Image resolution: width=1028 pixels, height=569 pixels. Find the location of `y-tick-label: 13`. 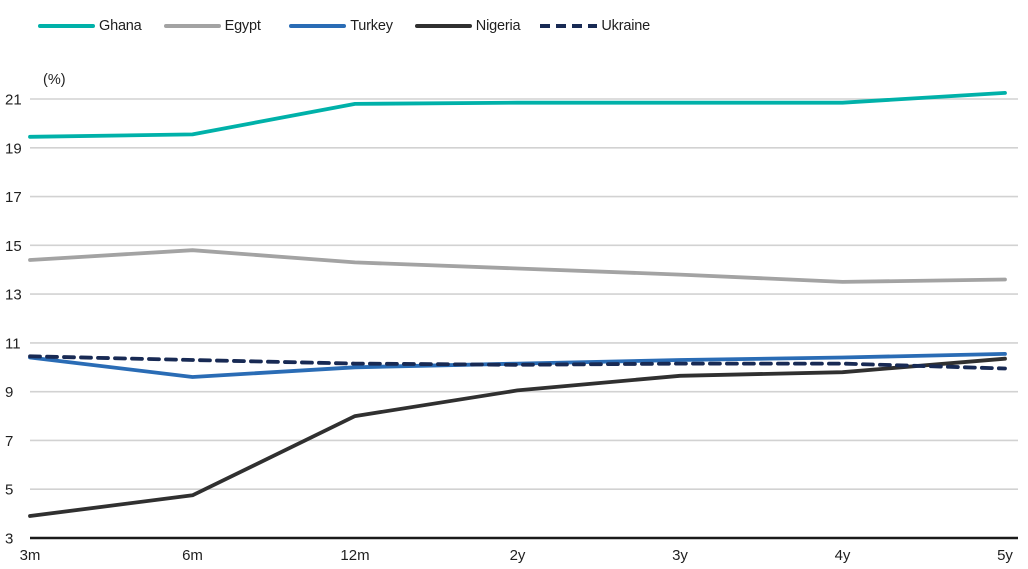

y-tick-label: 13 is located at coordinates (13, 295).